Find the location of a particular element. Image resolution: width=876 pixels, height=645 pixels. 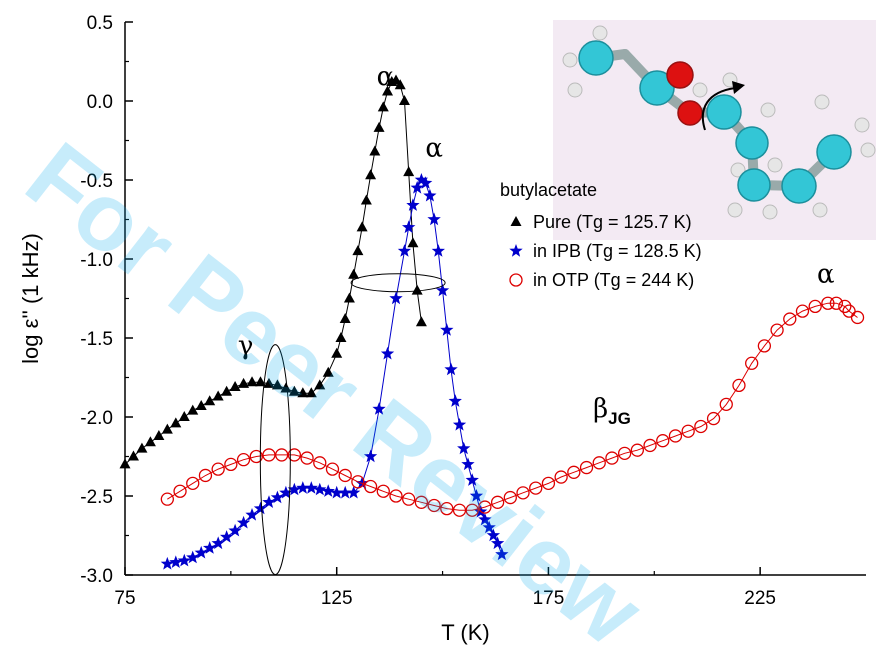

legend-marker is located at coordinates (516, 221).